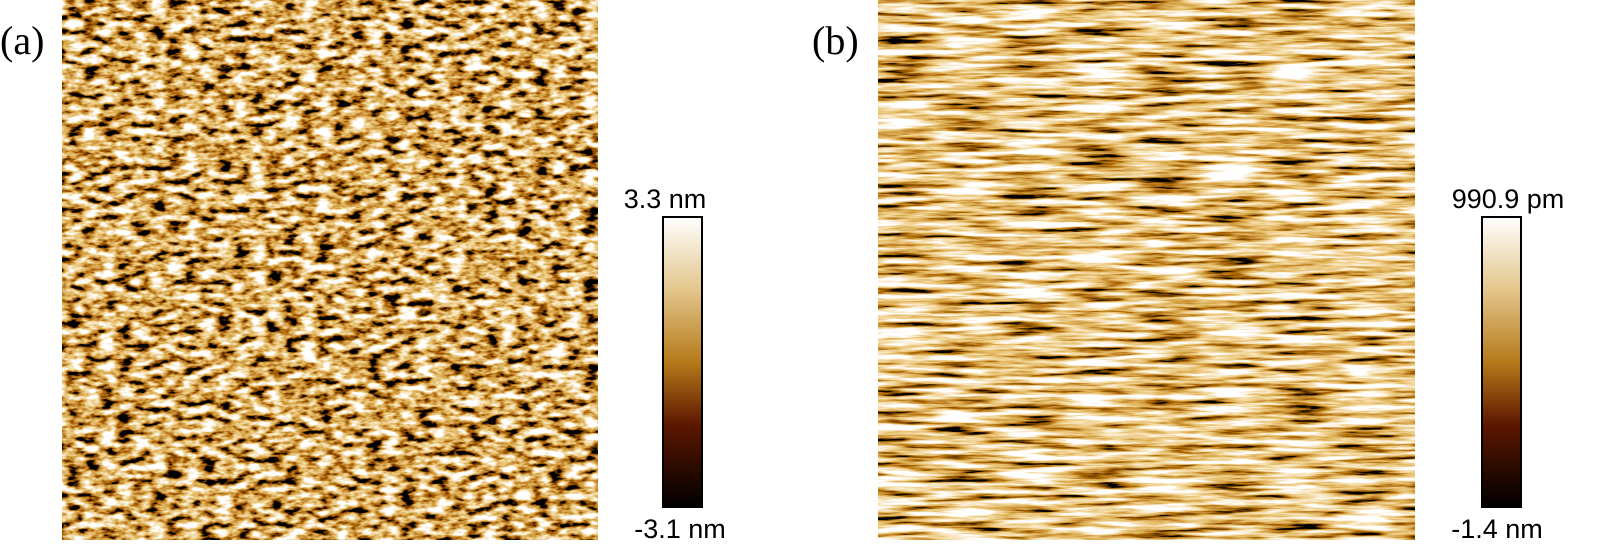 The width and height of the screenshot is (1600, 556). I want to click on panel-label: (b), so click(835, 40).